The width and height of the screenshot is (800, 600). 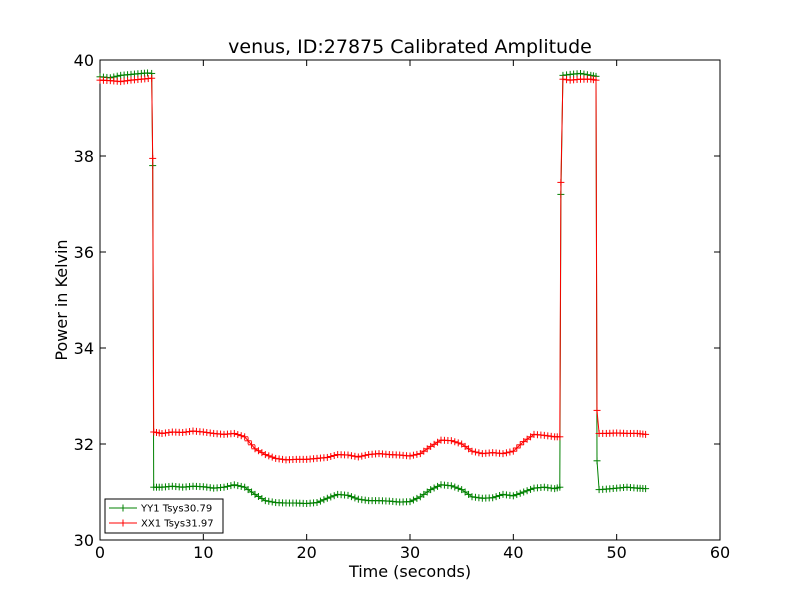 I want to click on legend: YY1 Tsys30.79 XX1 Tsys31.97, so click(x=164, y=516).